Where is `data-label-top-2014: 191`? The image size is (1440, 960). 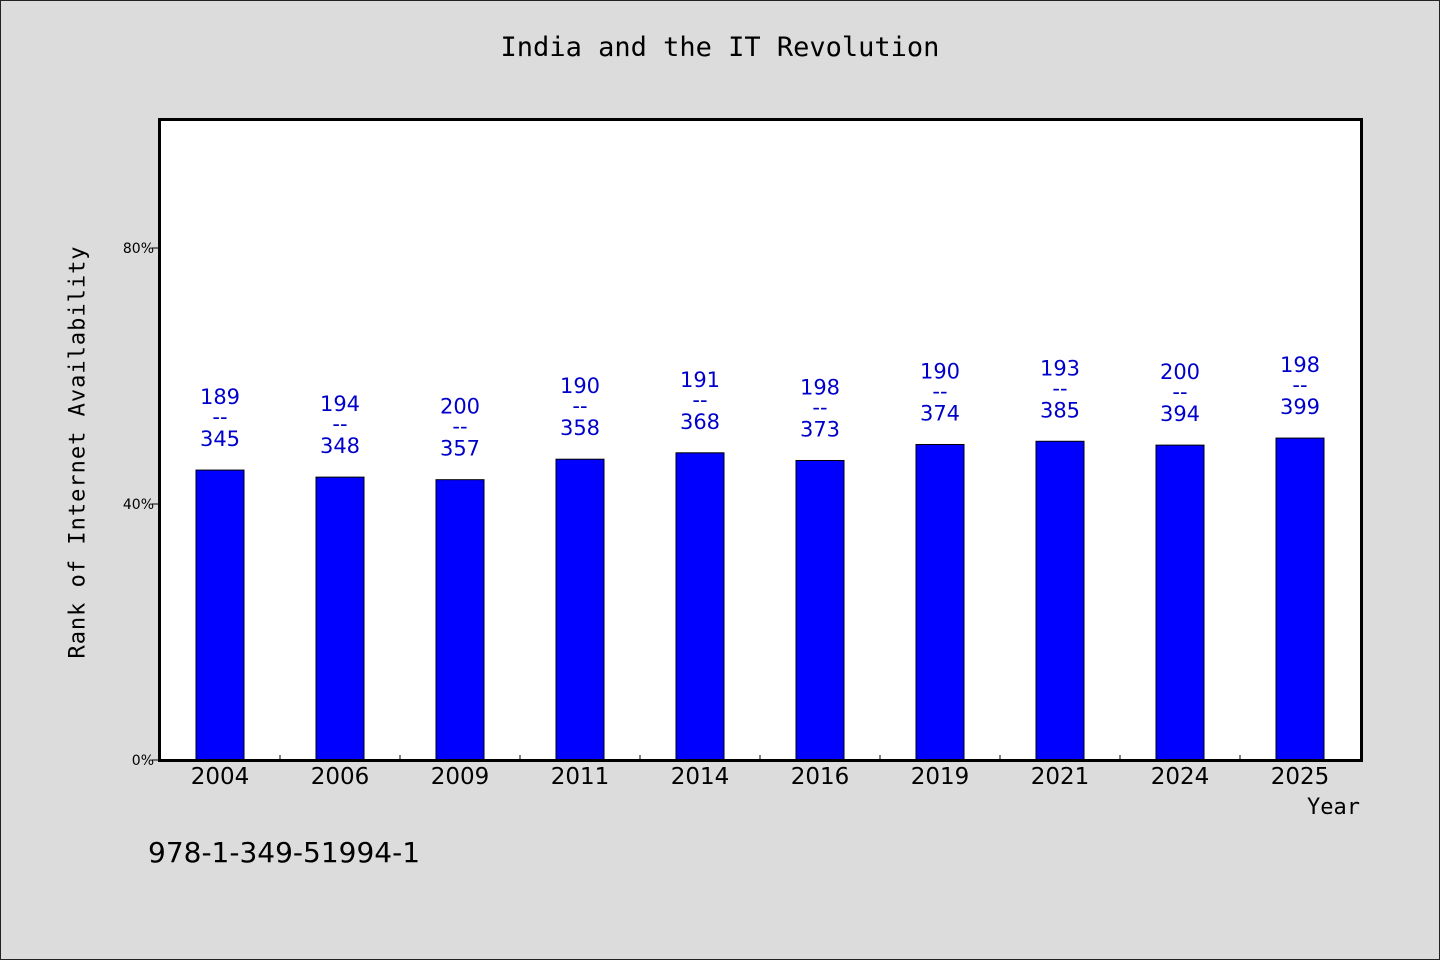
data-label-top-2014: 191 is located at coordinates (700, 380).